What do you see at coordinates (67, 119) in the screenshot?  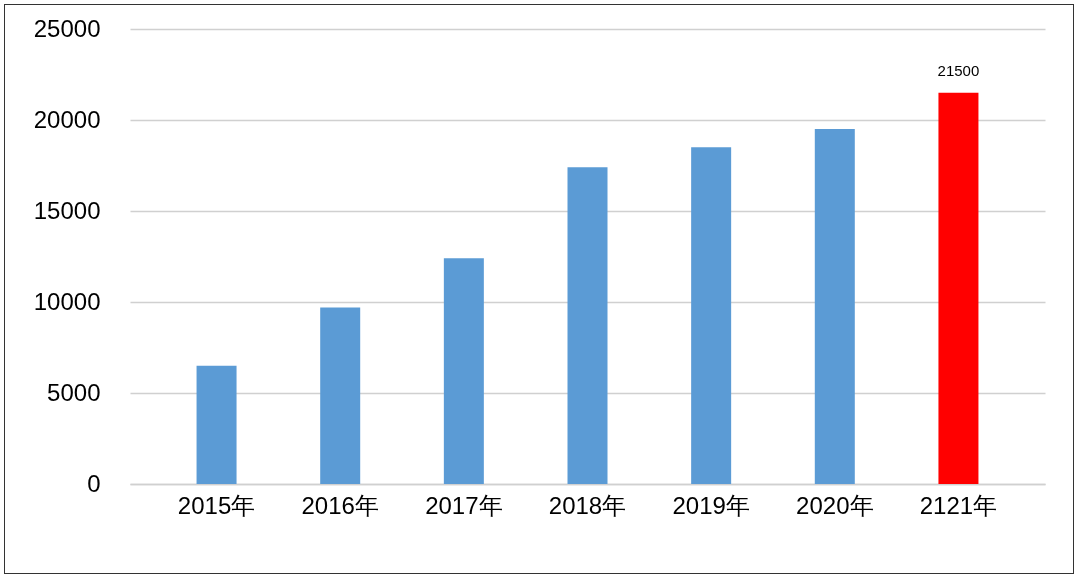 I see `y-tick-label: 20000` at bounding box center [67, 119].